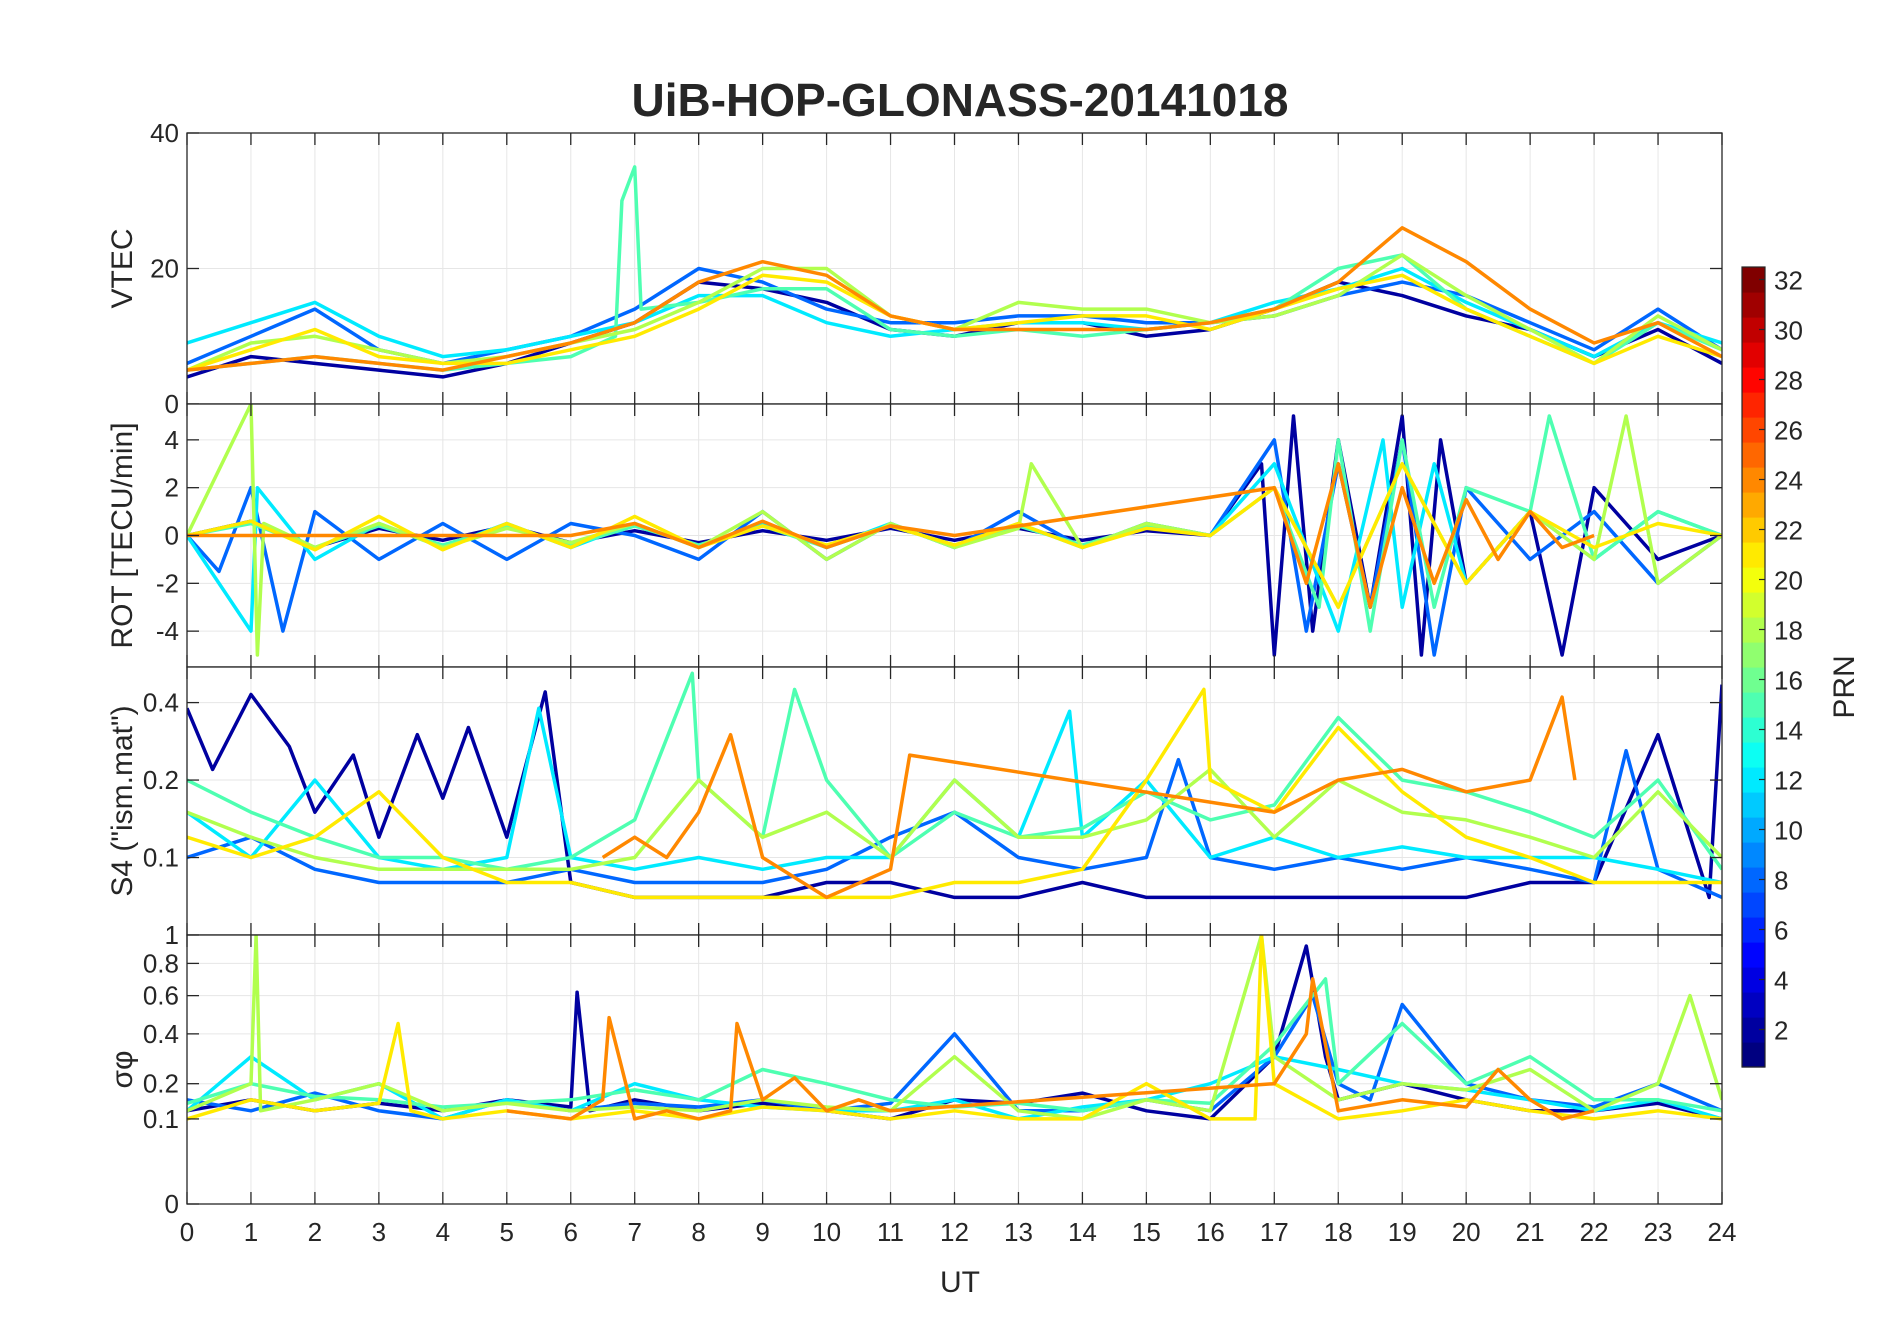  What do you see at coordinates (1466, 1232) in the screenshot?
I see `x-tick-label: 20` at bounding box center [1466, 1232].